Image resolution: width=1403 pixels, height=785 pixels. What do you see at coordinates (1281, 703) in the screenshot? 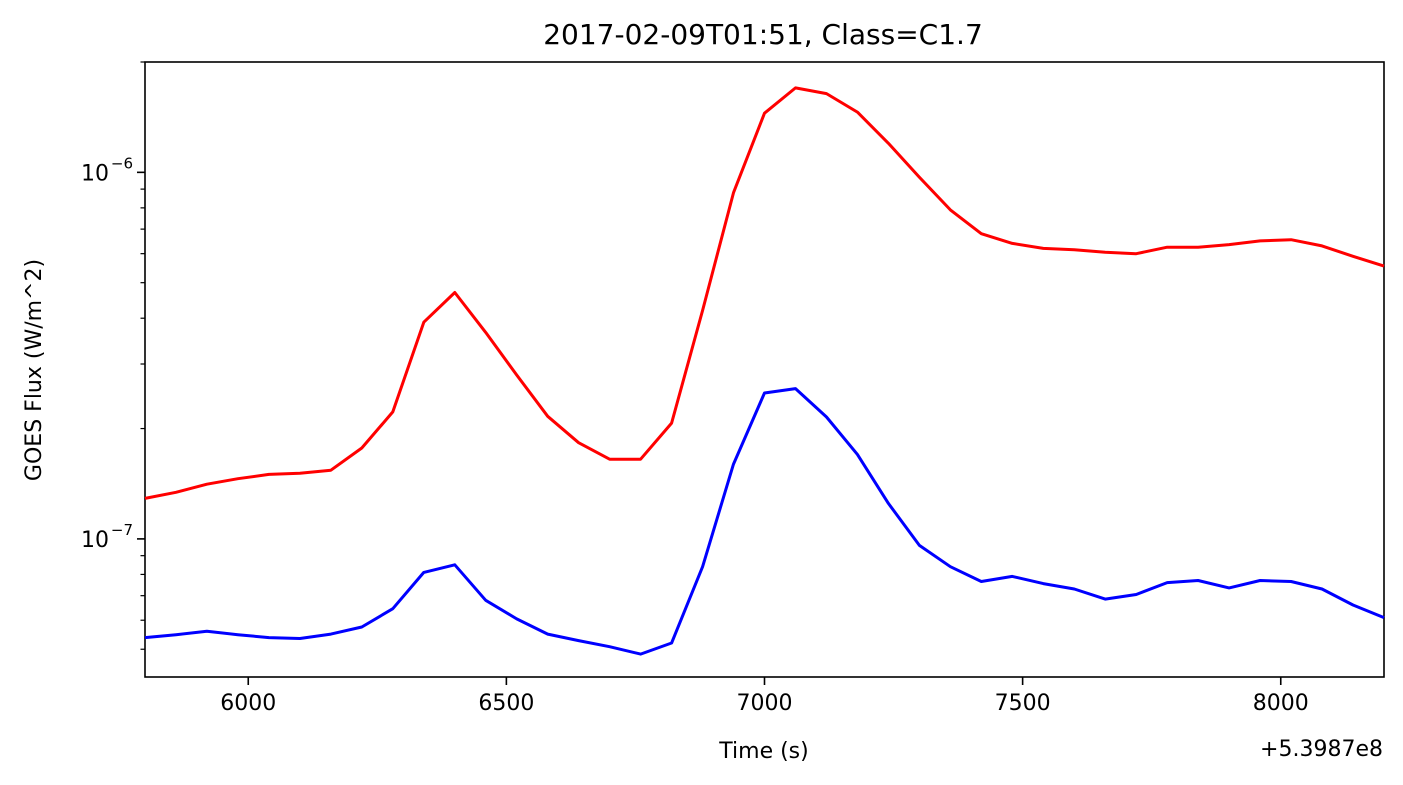
I see `x-tick-label: 8000` at bounding box center [1281, 703].